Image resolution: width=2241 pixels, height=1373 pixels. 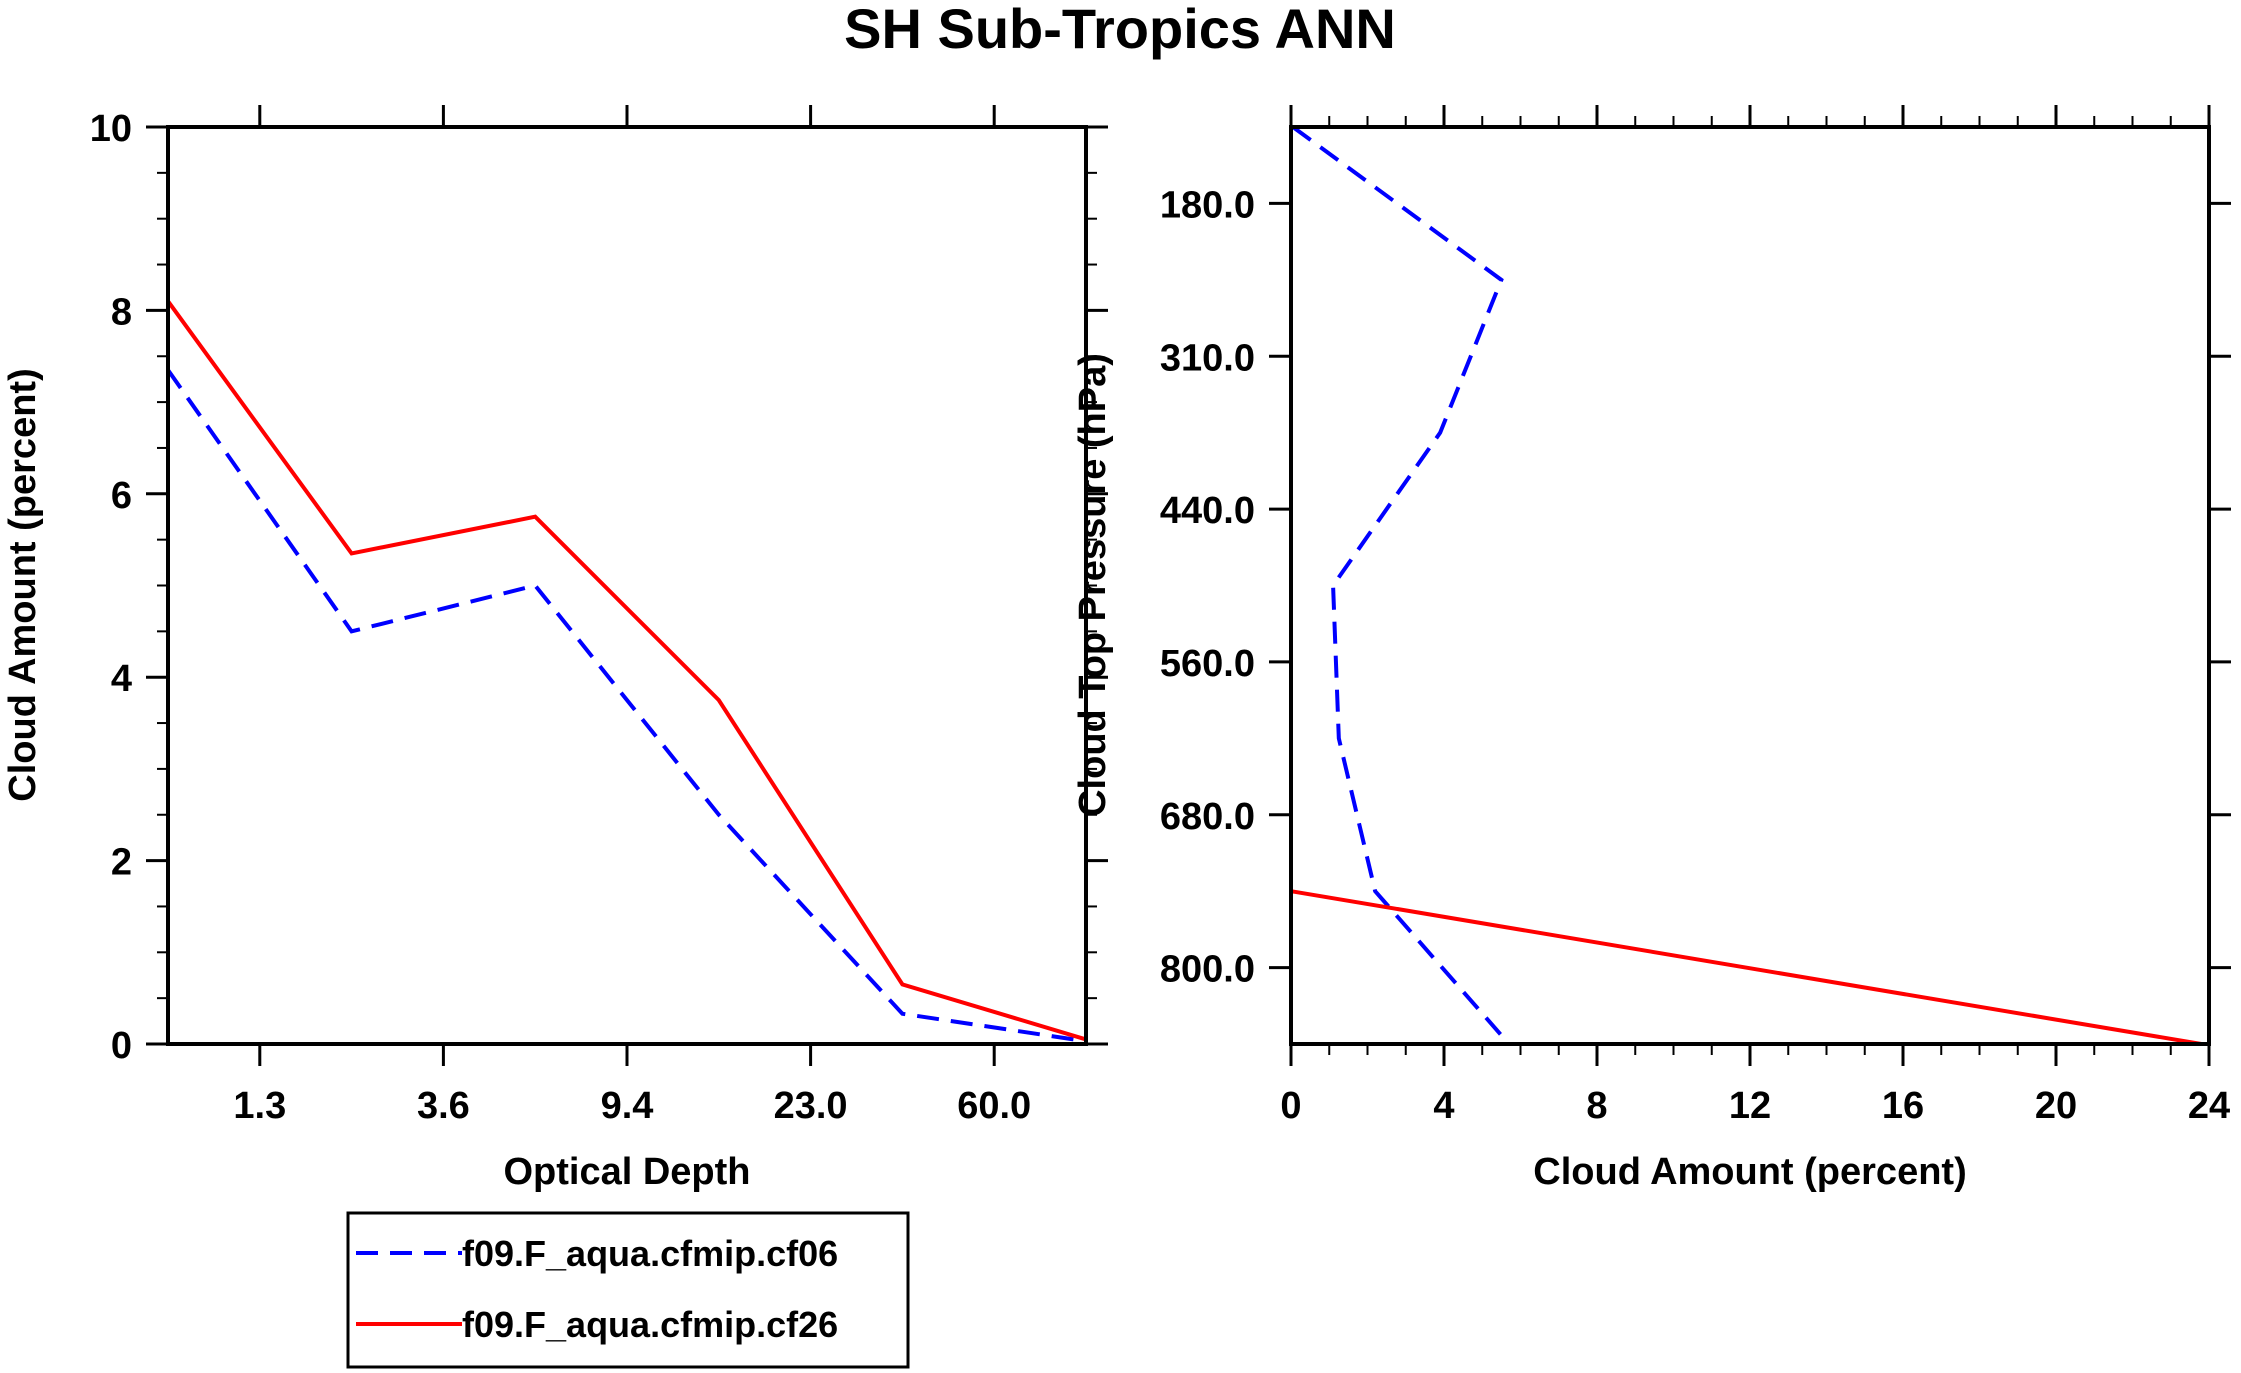 I want to click on legend-label-cf26: f09.F_aqua.cfmip.cf26, so click(x=650, y=1324).